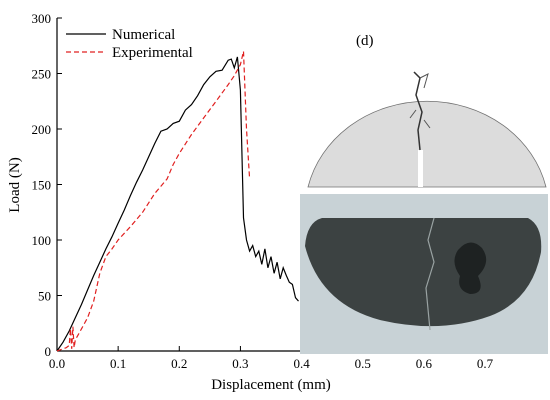  Describe the element at coordinates (424, 363) in the screenshot. I see `x-tick-label: 0.6` at that location.